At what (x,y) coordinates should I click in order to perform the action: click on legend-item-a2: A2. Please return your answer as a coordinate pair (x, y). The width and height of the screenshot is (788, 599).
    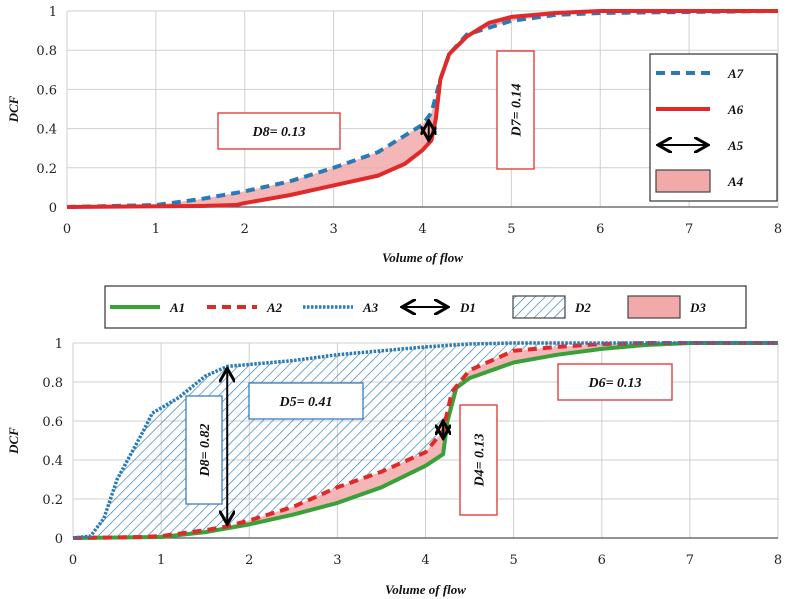
    Looking at the image, I should click on (245, 307).